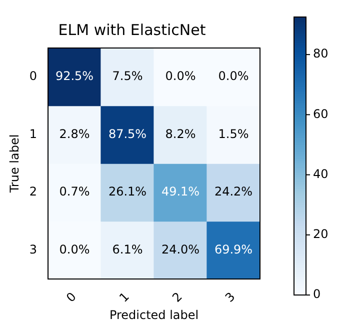 This screenshot has height=327, width=338. I want to click on data-label: 6.1%, so click(127, 249).